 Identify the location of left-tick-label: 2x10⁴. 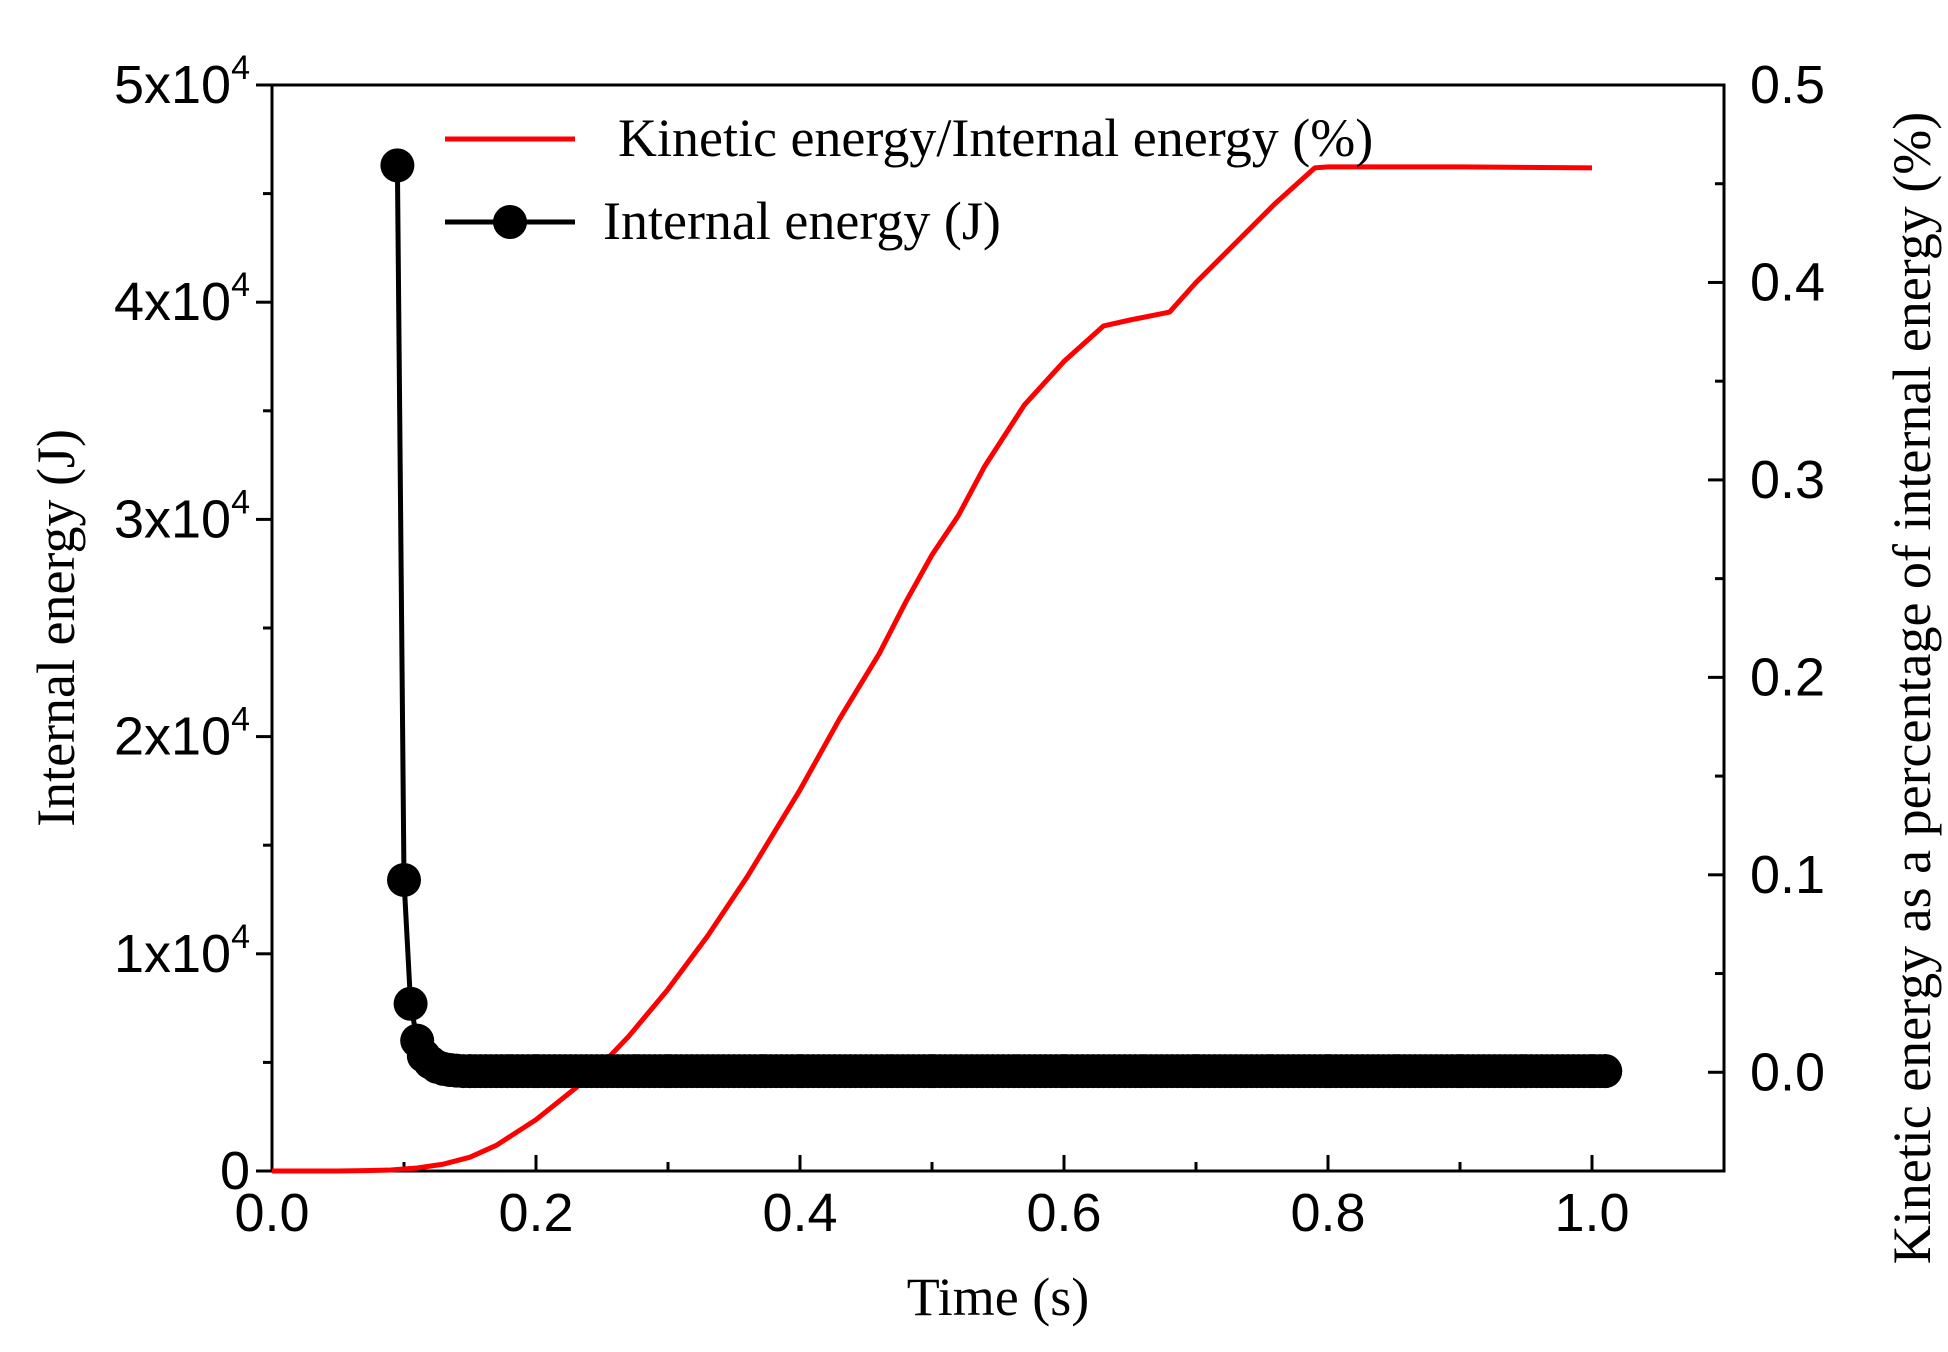
(182, 734).